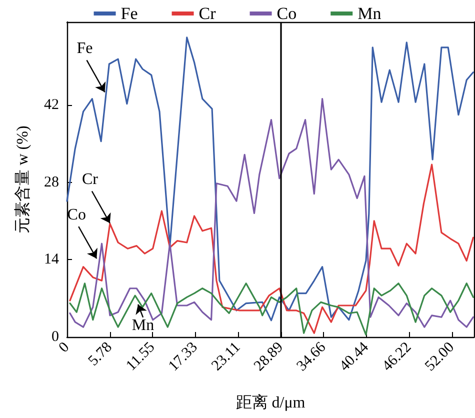 This screenshot has width=475, height=418. I want to click on annotation: Co, so click(76, 215).